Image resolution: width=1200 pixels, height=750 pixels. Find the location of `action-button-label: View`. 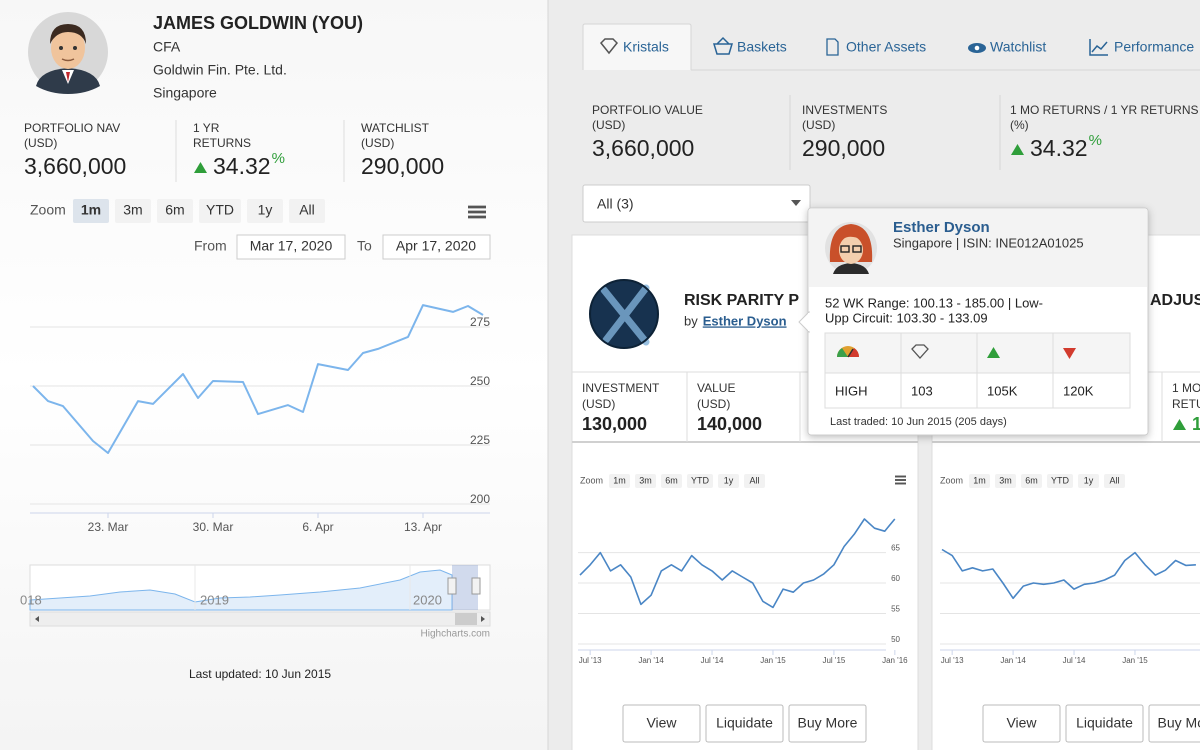

action-button-label: View is located at coordinates (661, 723).